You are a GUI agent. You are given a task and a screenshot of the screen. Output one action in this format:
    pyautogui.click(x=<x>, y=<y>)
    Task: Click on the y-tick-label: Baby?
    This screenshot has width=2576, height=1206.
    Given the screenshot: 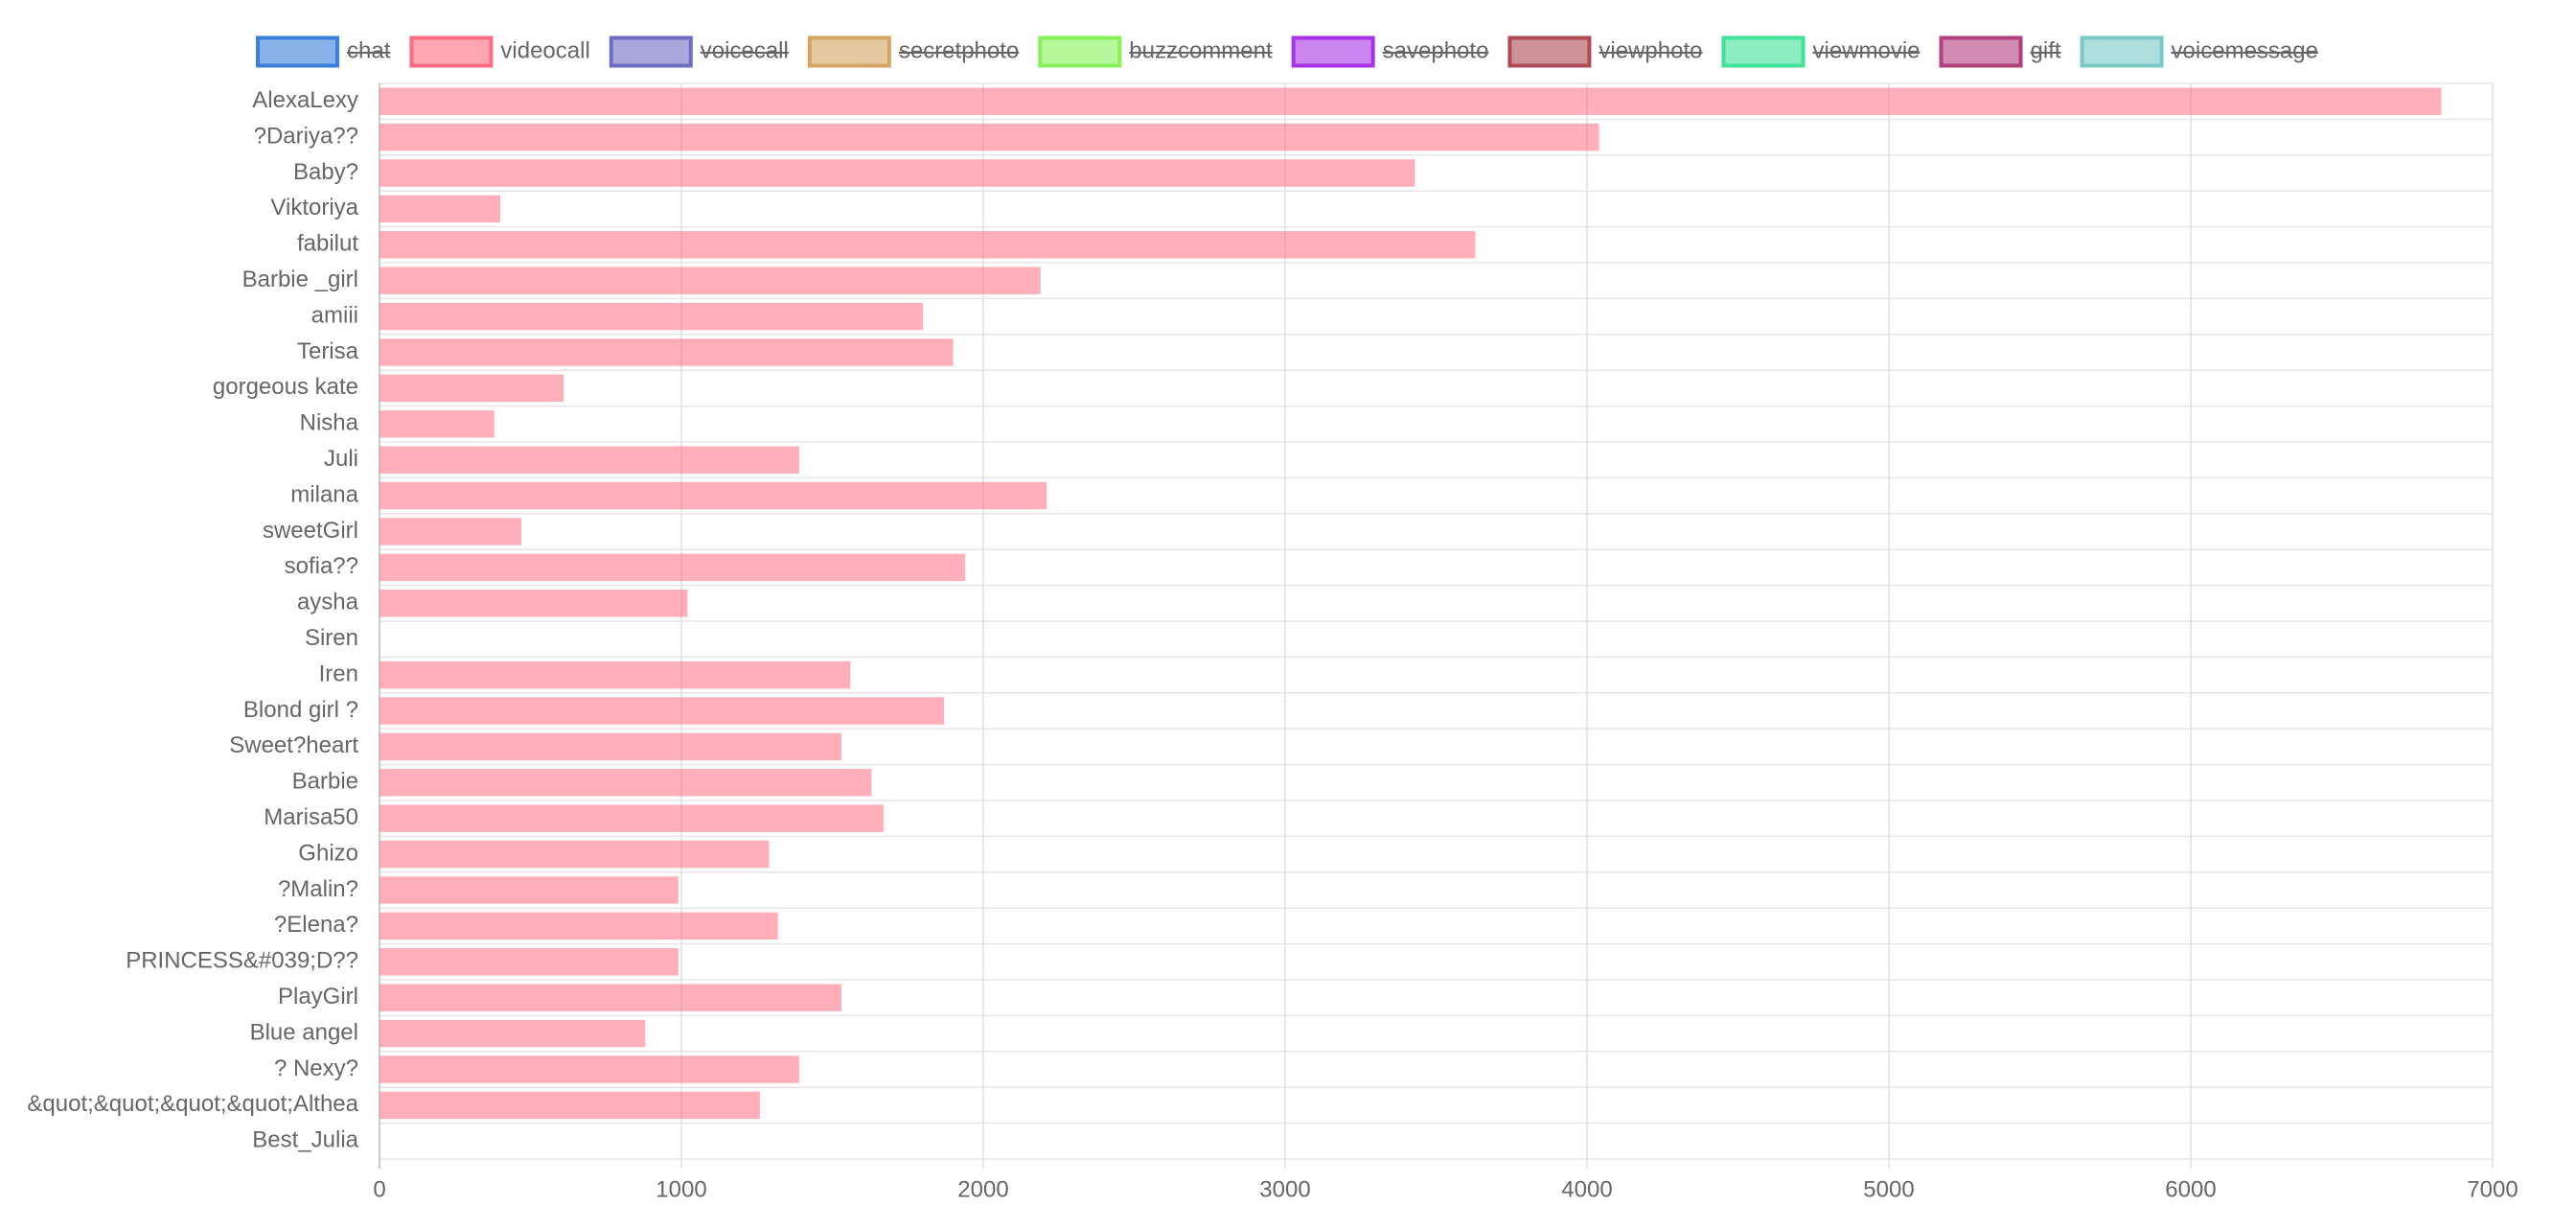 What is the action you would take?
    pyautogui.click(x=325, y=172)
    